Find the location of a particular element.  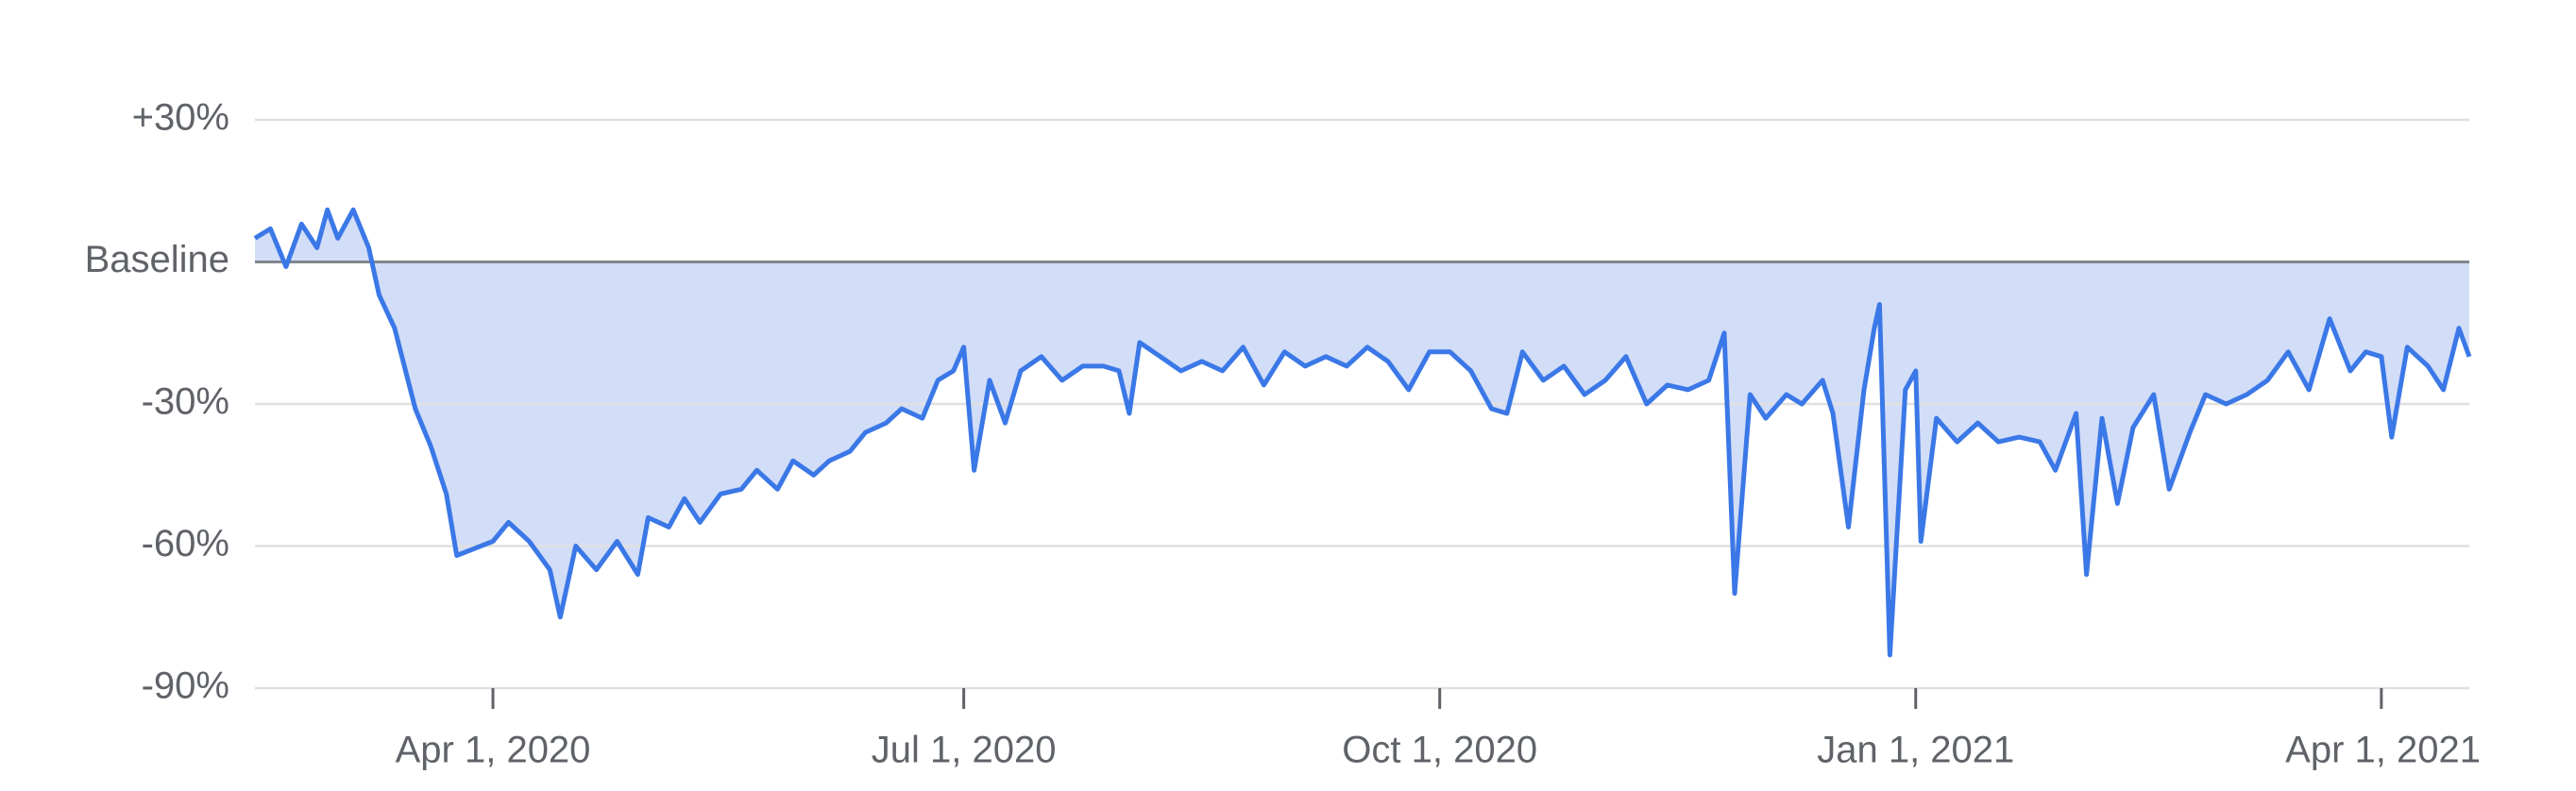

x-tick-label: Apr 1, 2020 is located at coordinates (493, 750).